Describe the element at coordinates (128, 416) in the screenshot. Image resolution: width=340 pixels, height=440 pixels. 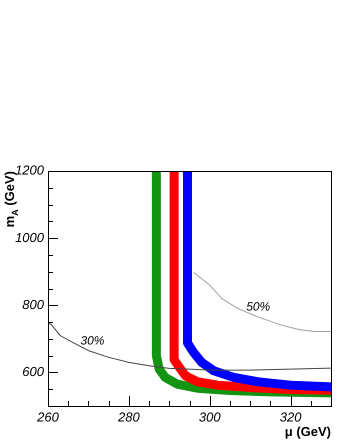
I see `x-tick-label: 280` at that location.